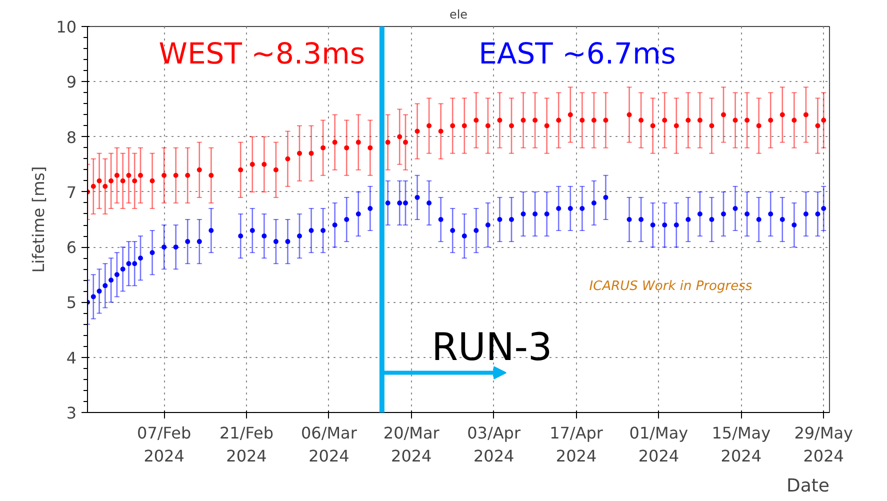  I want to click on x-tick-label: 07/Feb 2024, so click(164, 445).